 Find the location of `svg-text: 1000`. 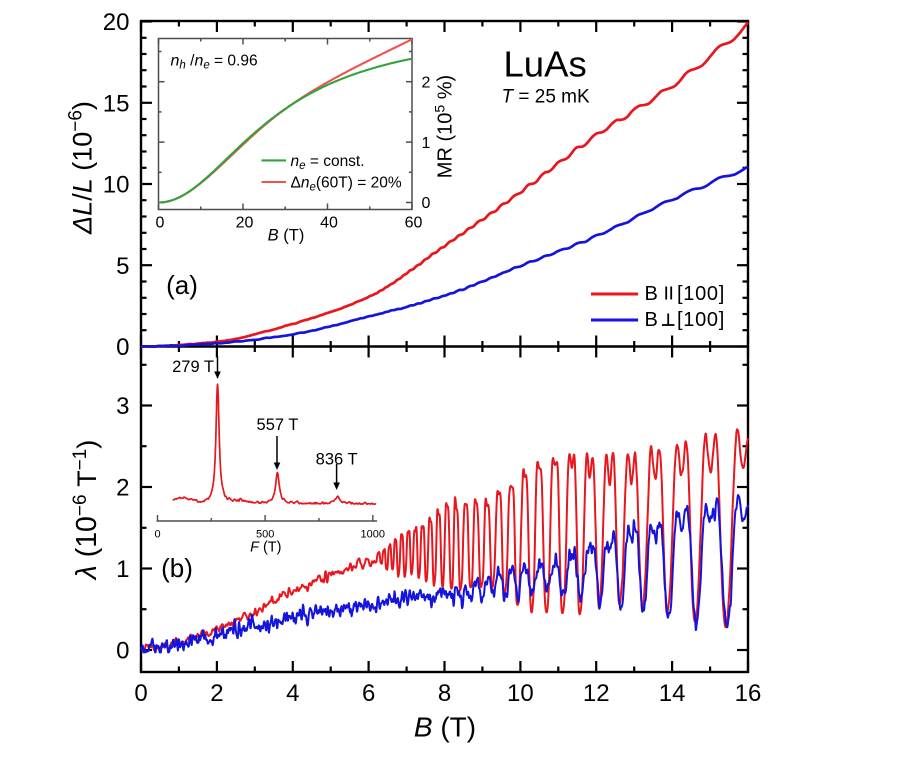

svg-text: 1000 is located at coordinates (373, 535).